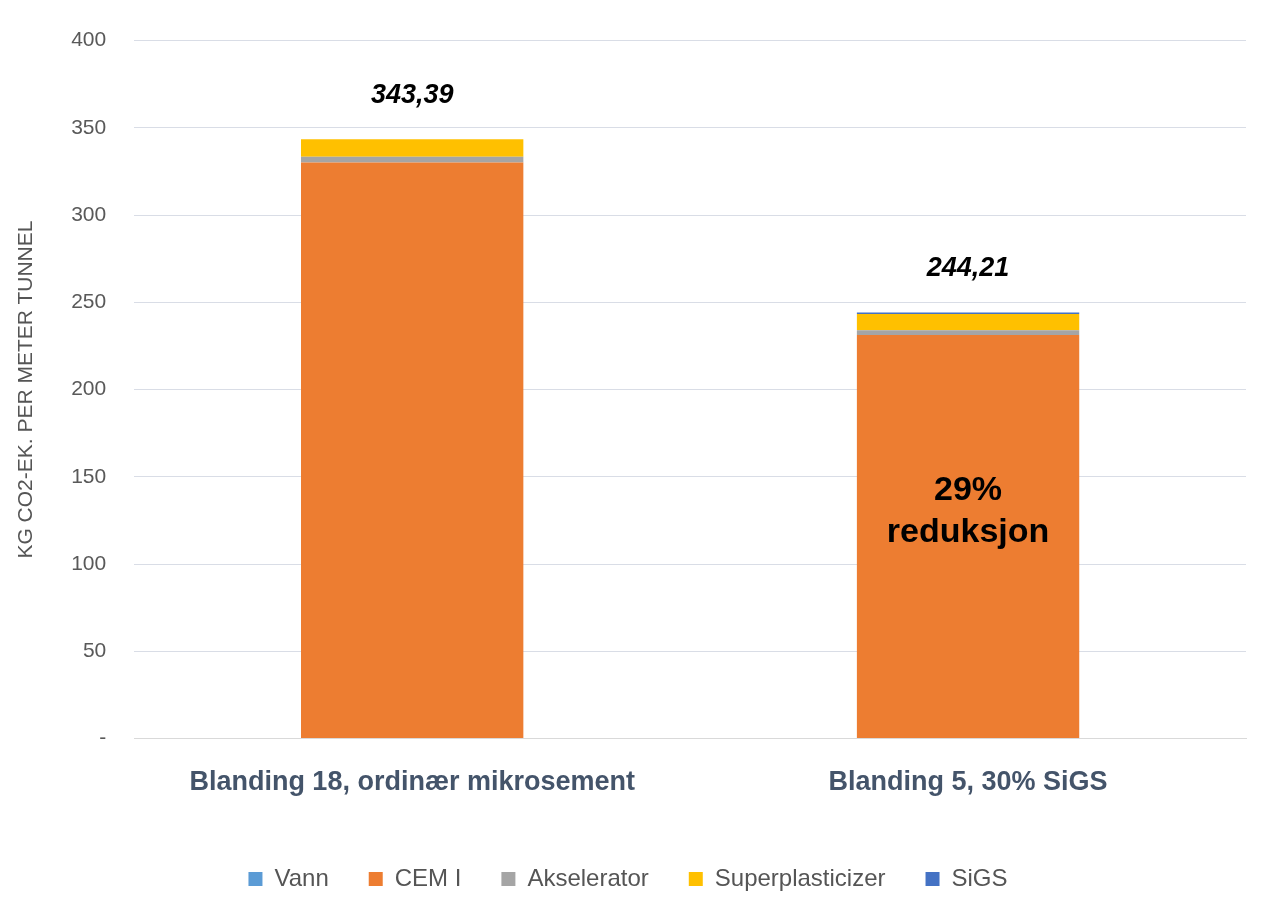  Describe the element at coordinates (588, 877) in the screenshot. I see `legend-label: Akselerator` at that location.